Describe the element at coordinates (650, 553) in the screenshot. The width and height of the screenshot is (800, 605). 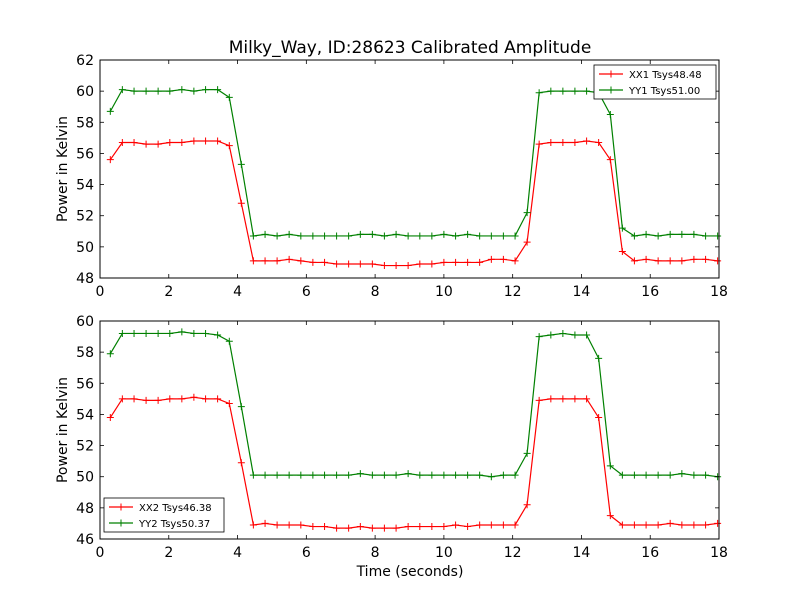
I see `x-tick-label: 16` at that location.